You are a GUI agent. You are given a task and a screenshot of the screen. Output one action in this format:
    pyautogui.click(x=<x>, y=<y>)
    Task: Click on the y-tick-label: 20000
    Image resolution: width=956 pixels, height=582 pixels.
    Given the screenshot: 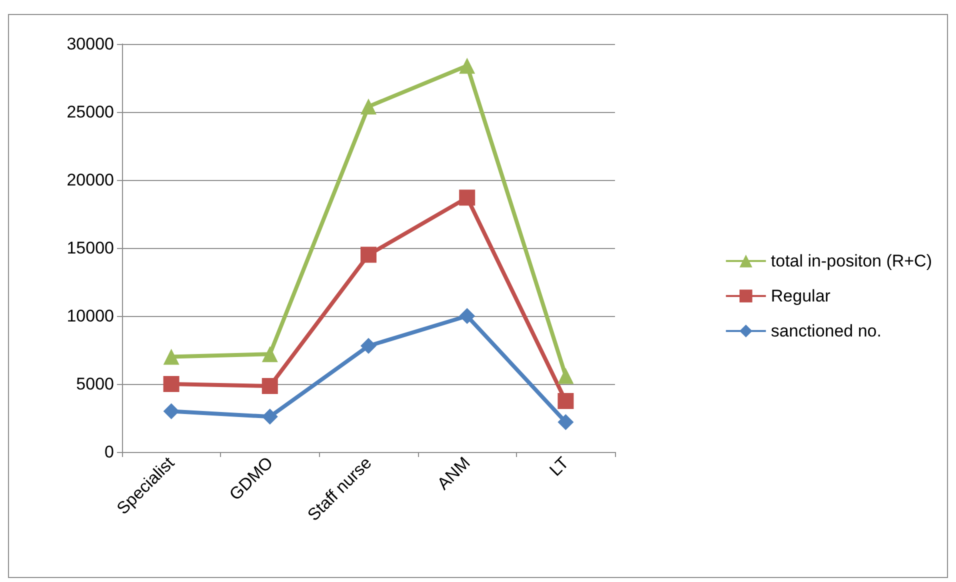 What is the action you would take?
    pyautogui.click(x=90, y=180)
    